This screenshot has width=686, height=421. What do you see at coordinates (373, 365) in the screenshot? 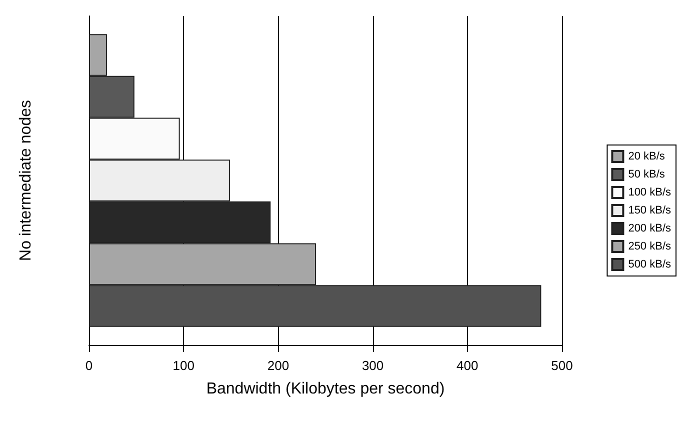
I see `x-tick-label: 300` at bounding box center [373, 365].